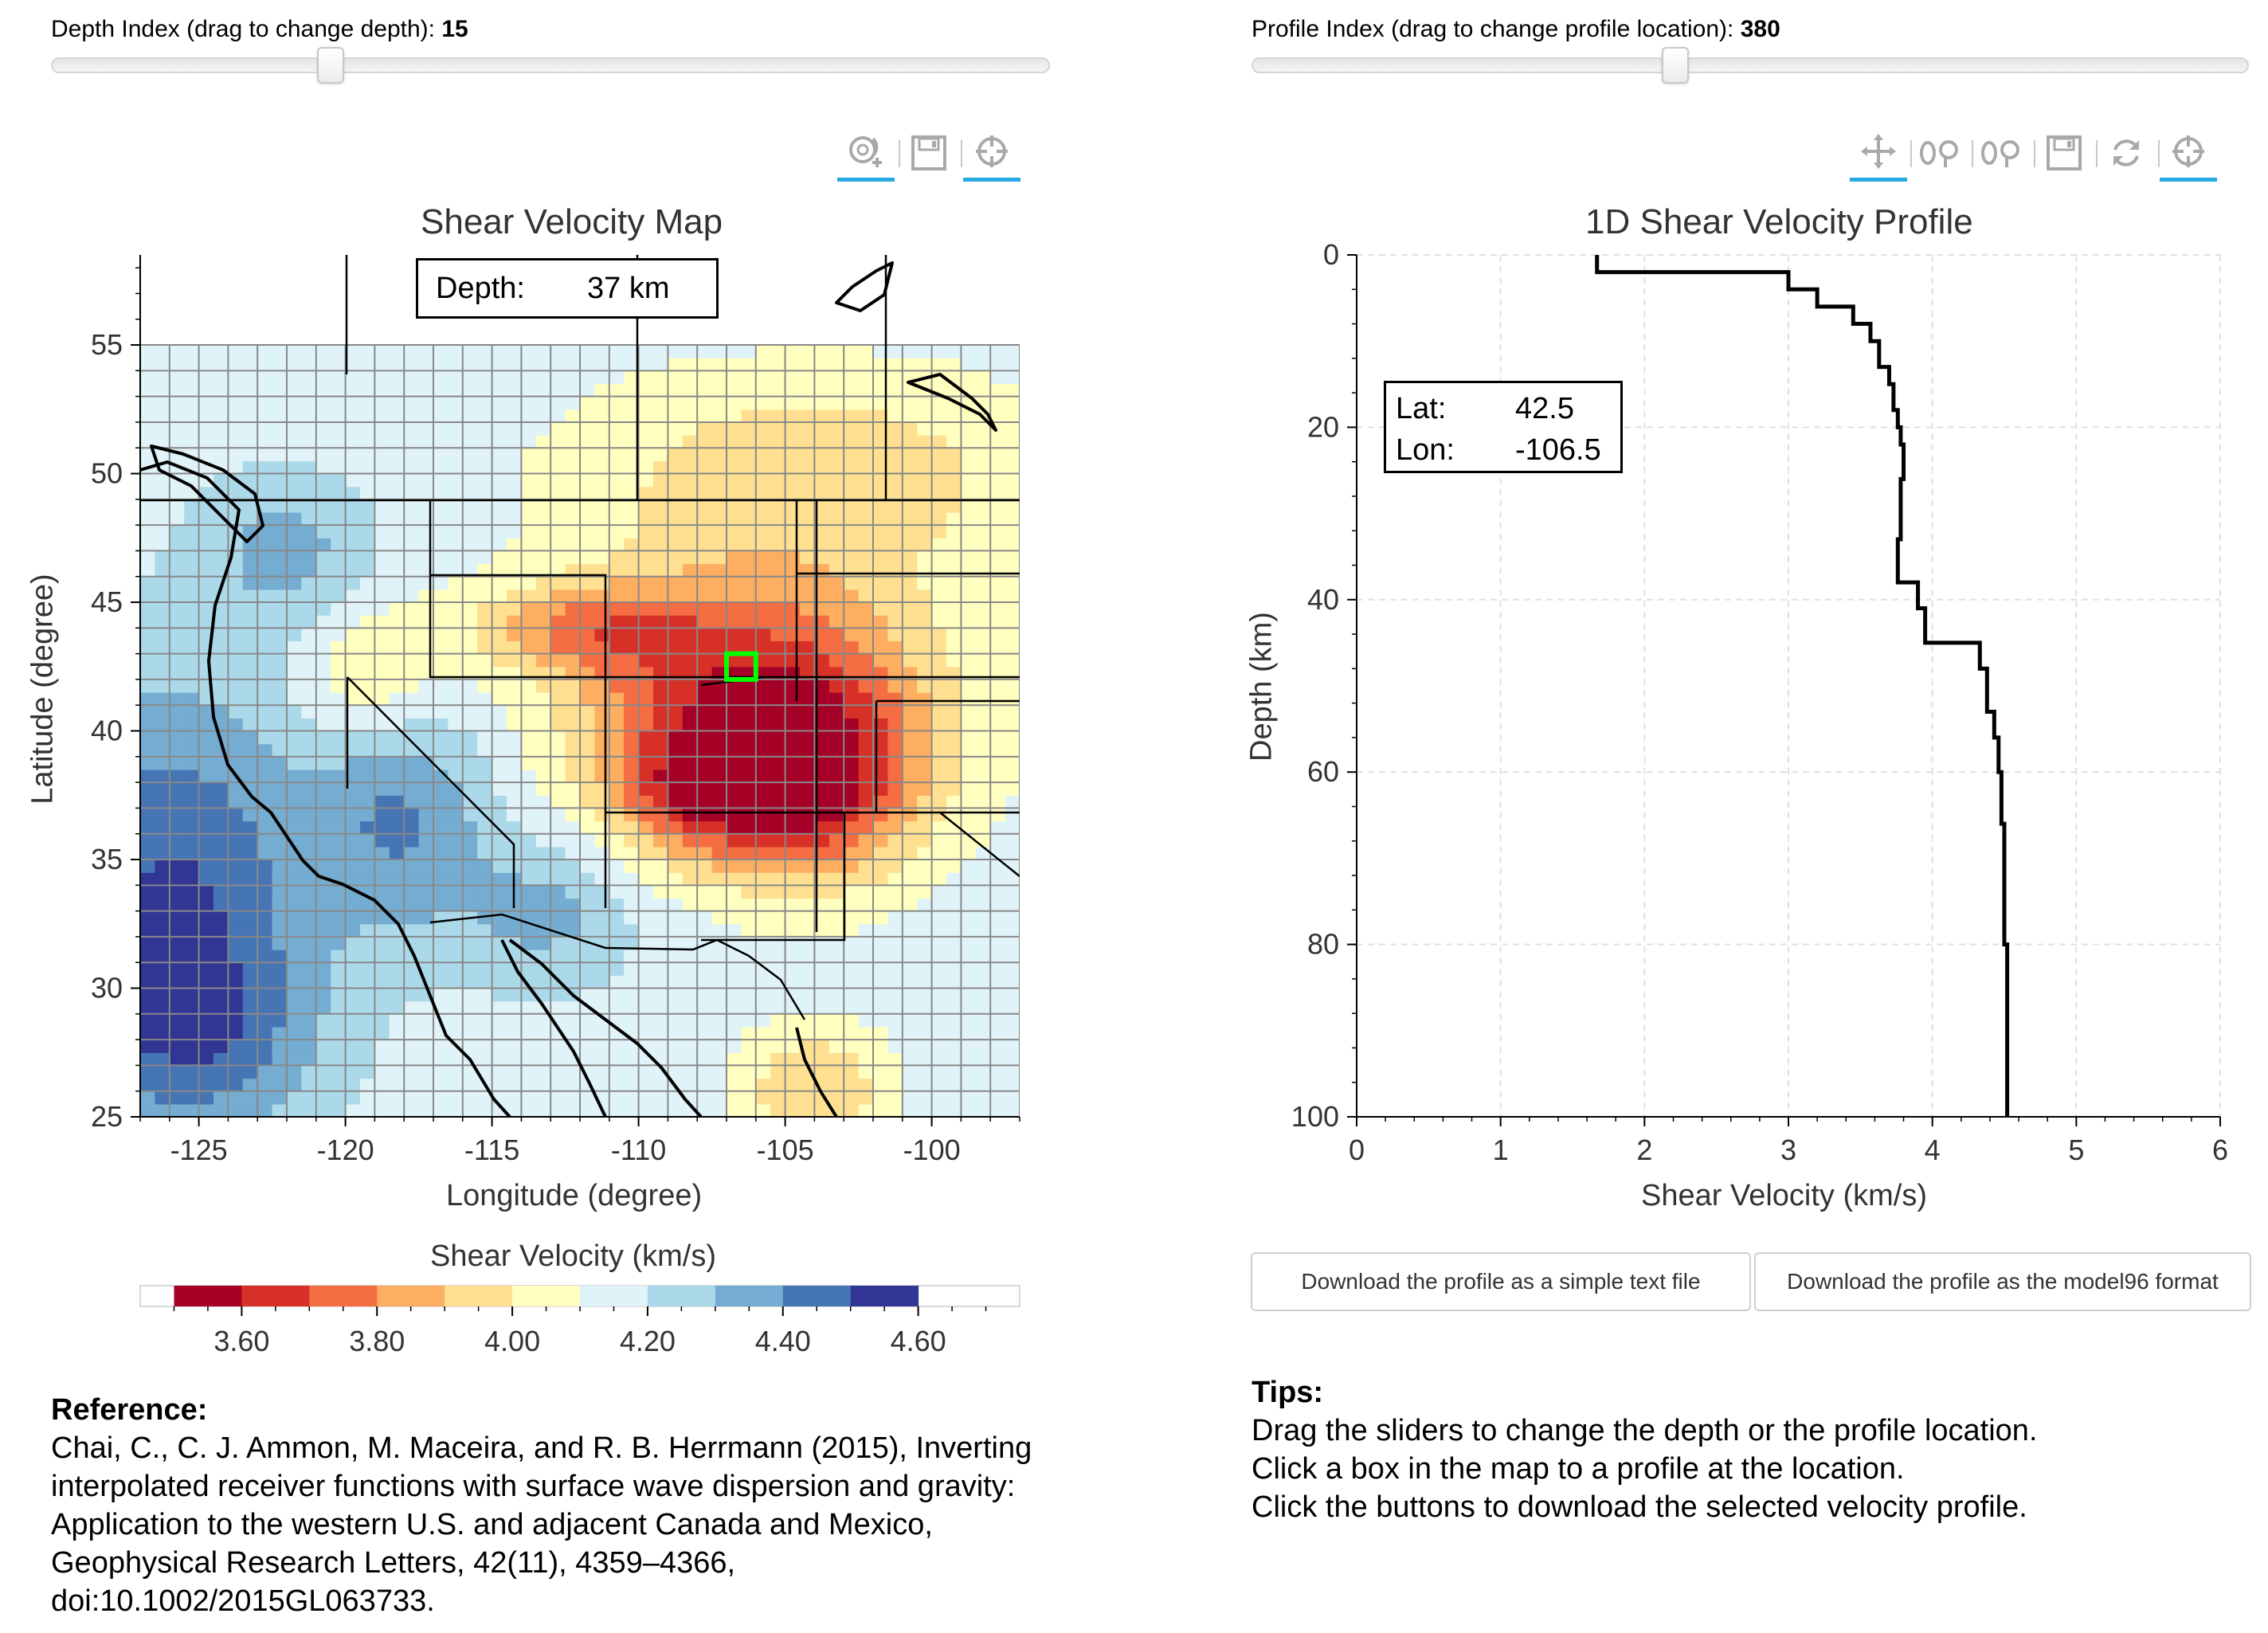 Image resolution: width=2268 pixels, height=1633 pixels. What do you see at coordinates (1779, 221) in the screenshot?
I see `profile-title: 1D Shear Velocity Profile` at bounding box center [1779, 221].